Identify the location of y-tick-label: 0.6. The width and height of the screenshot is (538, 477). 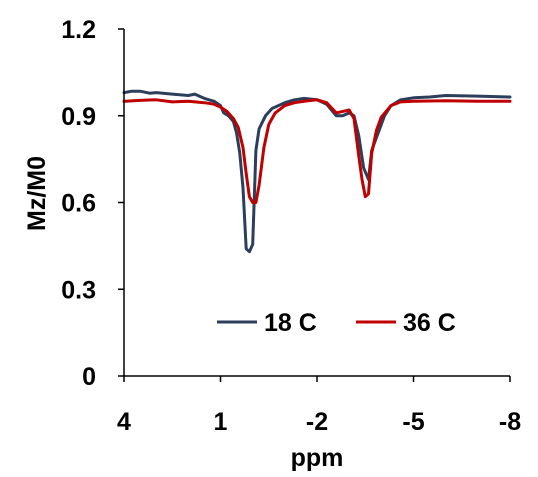
(78, 204).